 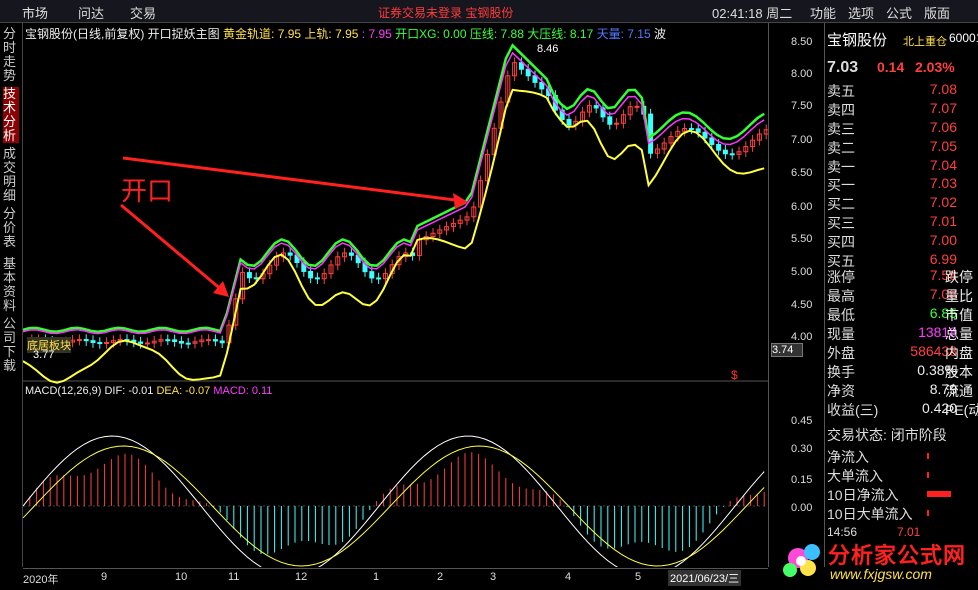 What do you see at coordinates (935, 67) in the screenshot?
I see `price-pct: 2.03%` at bounding box center [935, 67].